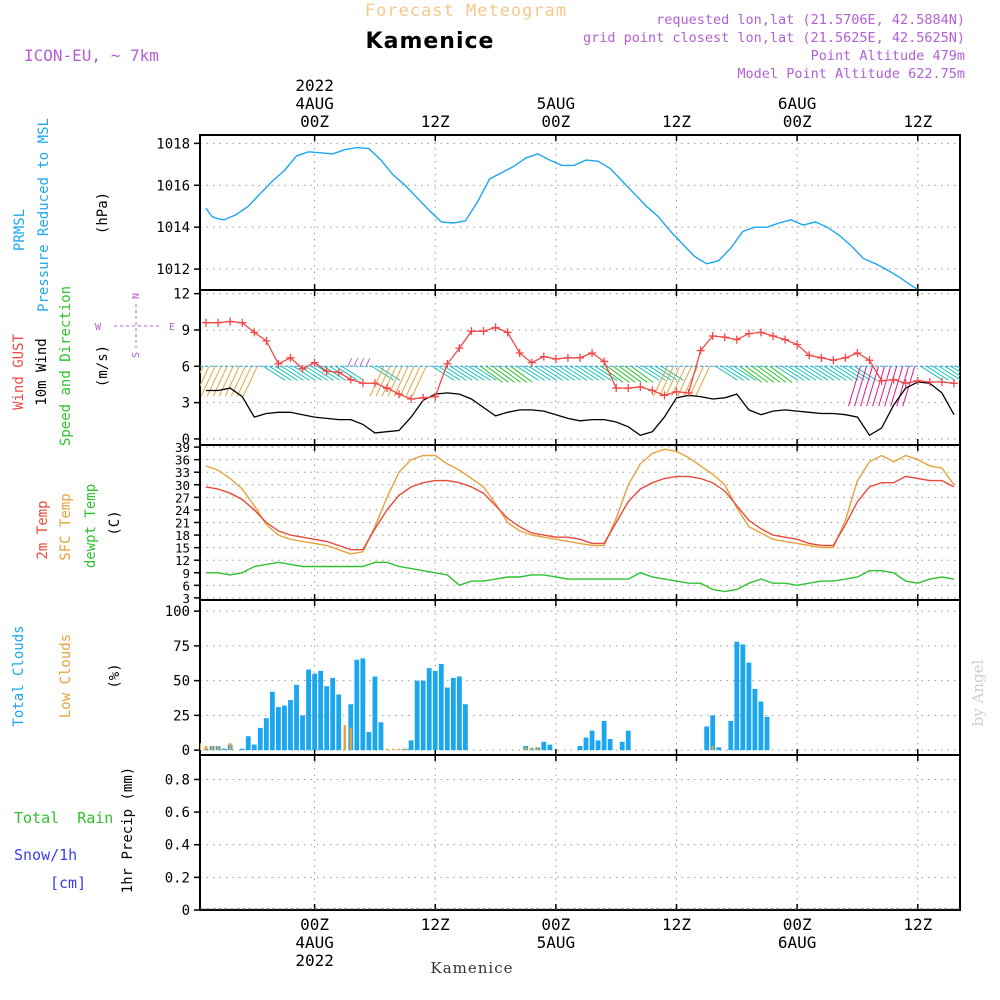 This screenshot has height=1000, width=1000. Describe the element at coordinates (563, 218) in the screenshot. I see `pressure-line` at that location.